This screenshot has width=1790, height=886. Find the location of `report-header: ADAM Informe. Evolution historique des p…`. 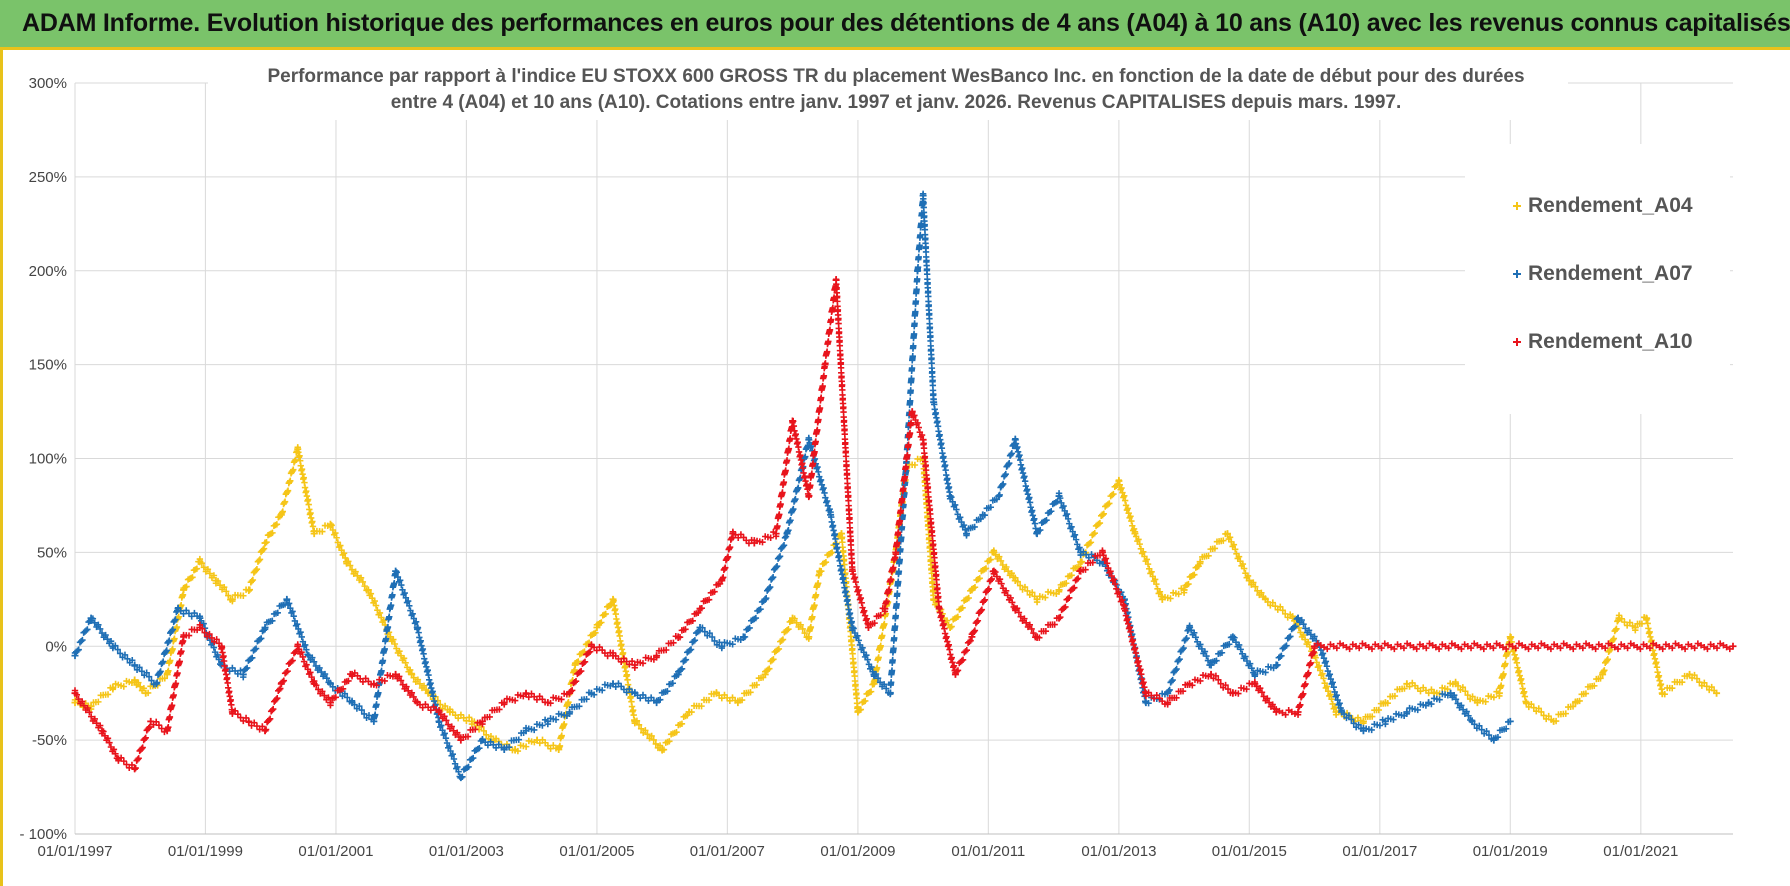

report-header: ADAM Informe. Evolution historique des p… is located at coordinates (895, 25).